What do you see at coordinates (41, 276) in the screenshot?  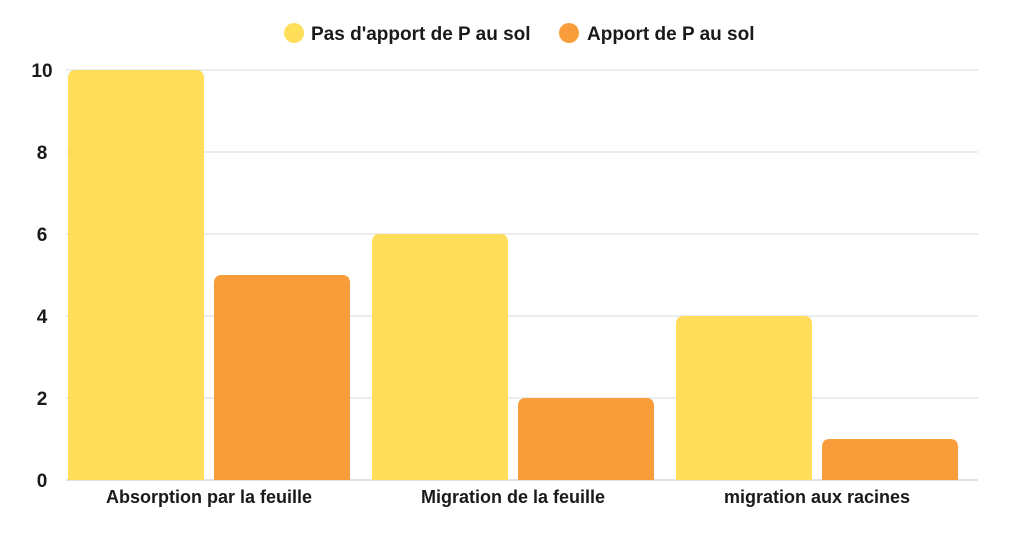 I see `y-axis-ticks: 0 2 4 6 8 10` at bounding box center [41, 276].